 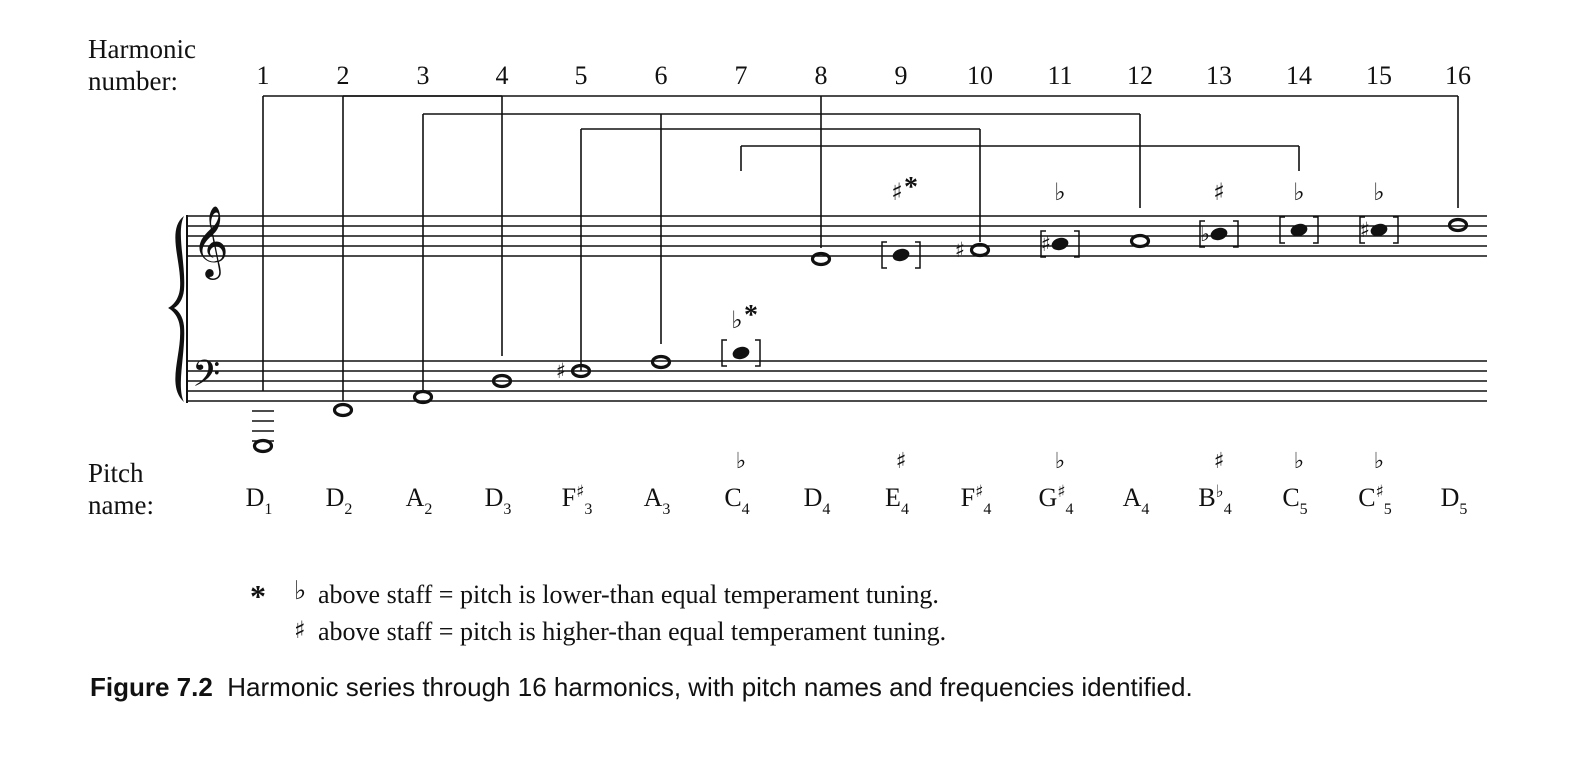 I want to click on tuning-deviation-markers: ♭ *♯ * ♭ ♯ ♭ ♭, so click(x=1057, y=253).